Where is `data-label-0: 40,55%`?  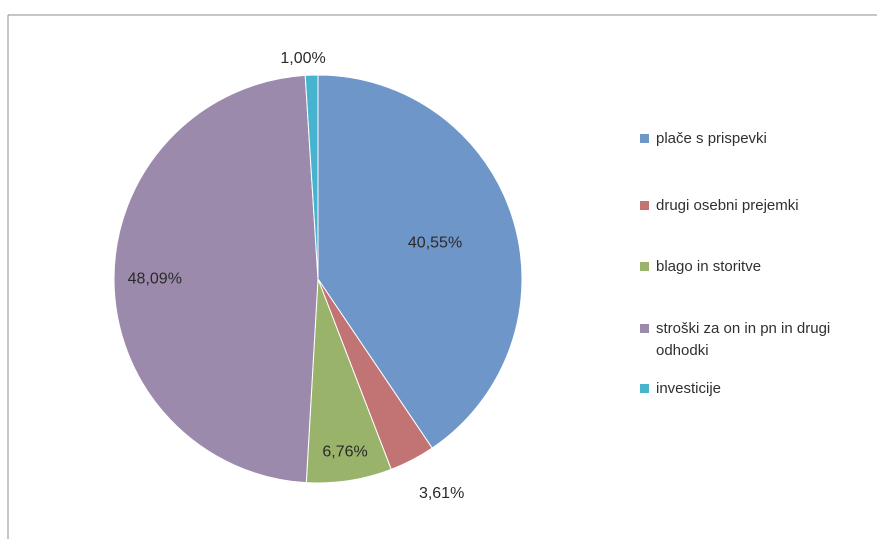
data-label-0: 40,55% is located at coordinates (435, 242).